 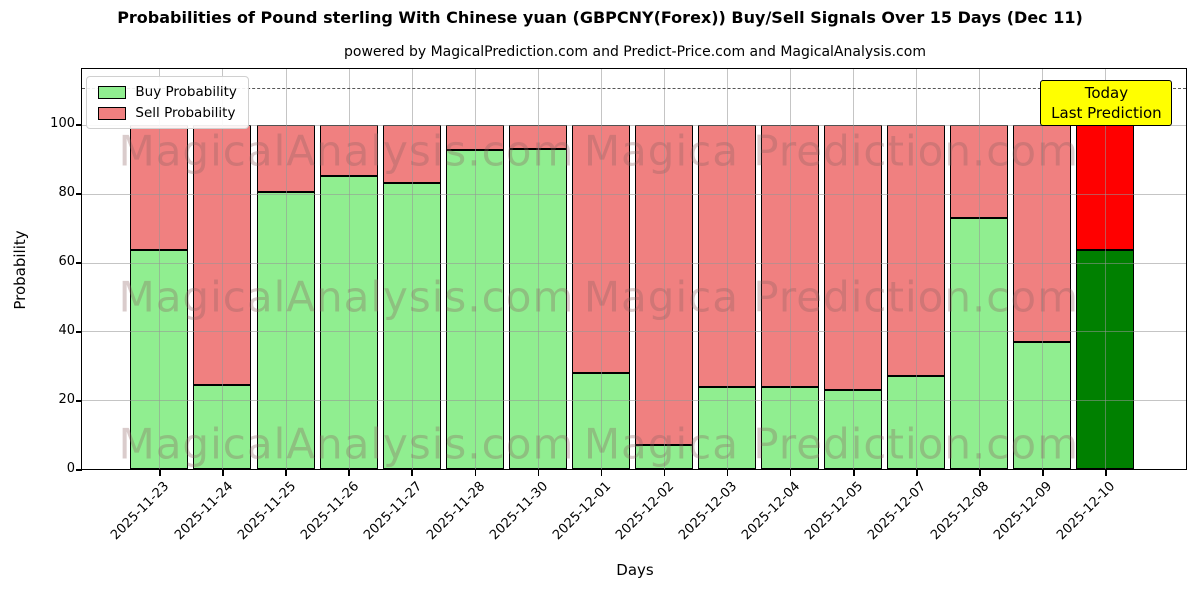 What do you see at coordinates (112, 92) in the screenshot?
I see `legend-swatch-buy` at bounding box center [112, 92].